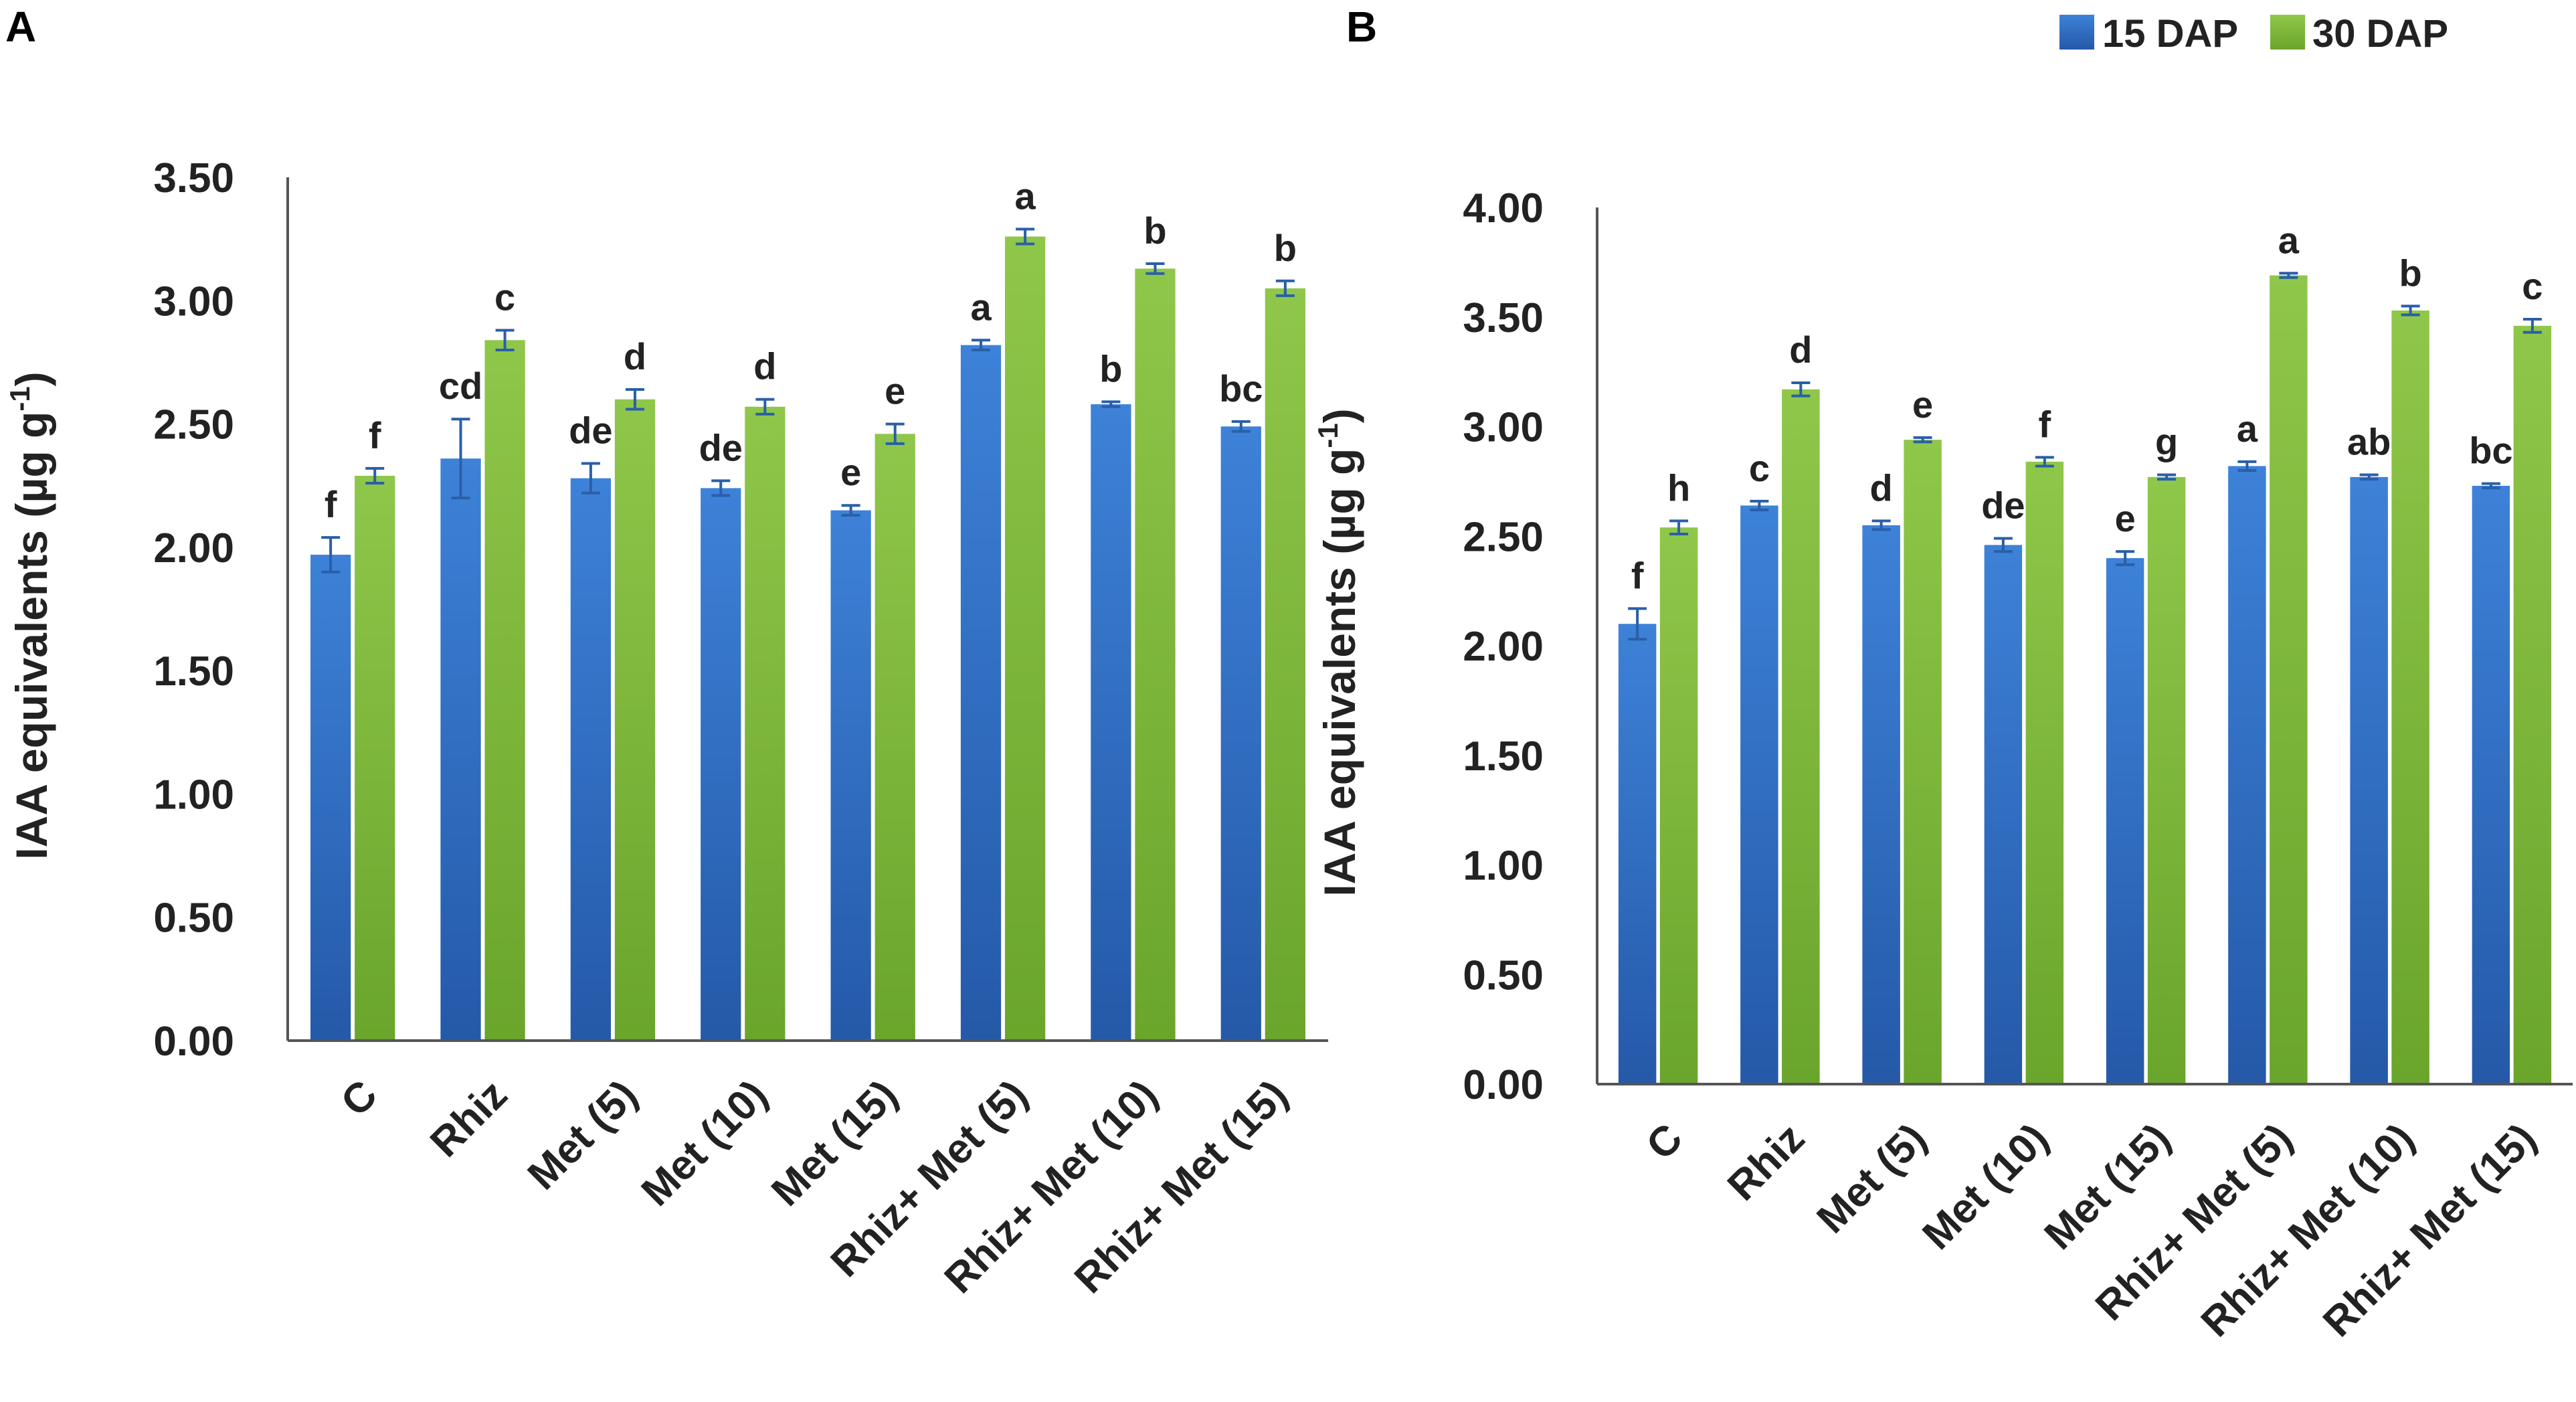 The image size is (2576, 1402). Describe the element at coordinates (2369, 442) in the screenshot. I see `significance-letter: ab` at that location.